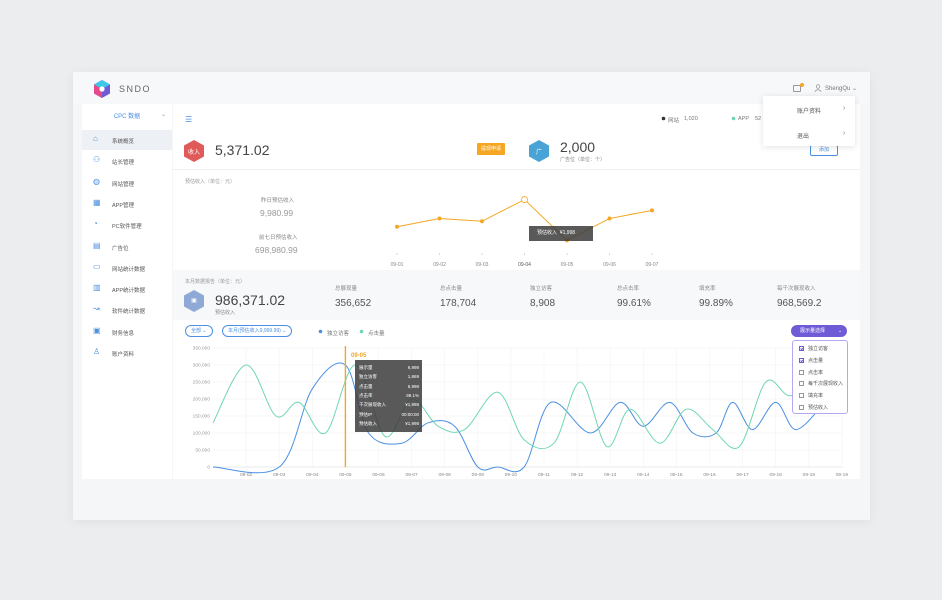  Describe the element at coordinates (634, 303) in the screenshot. I see `stat-value: 99.61%` at that location.